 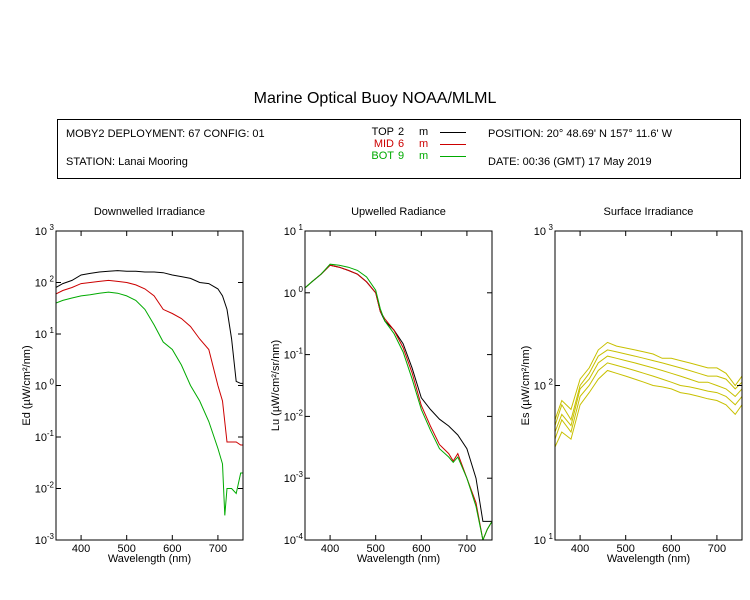 I want to click on legend-label: BOT, so click(x=382, y=156).